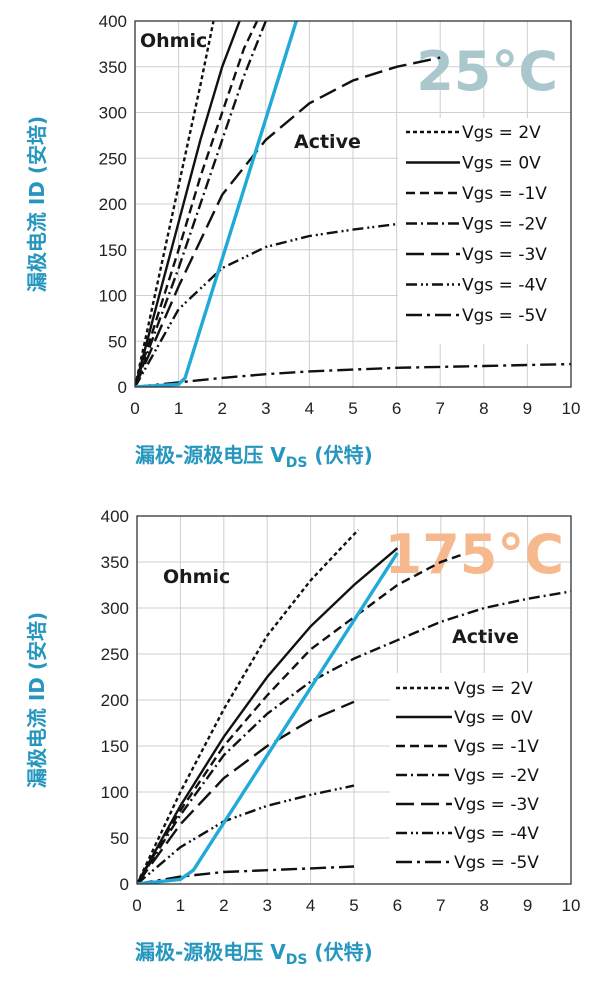  I want to click on series-line-vgs-3v, so click(246, 792).